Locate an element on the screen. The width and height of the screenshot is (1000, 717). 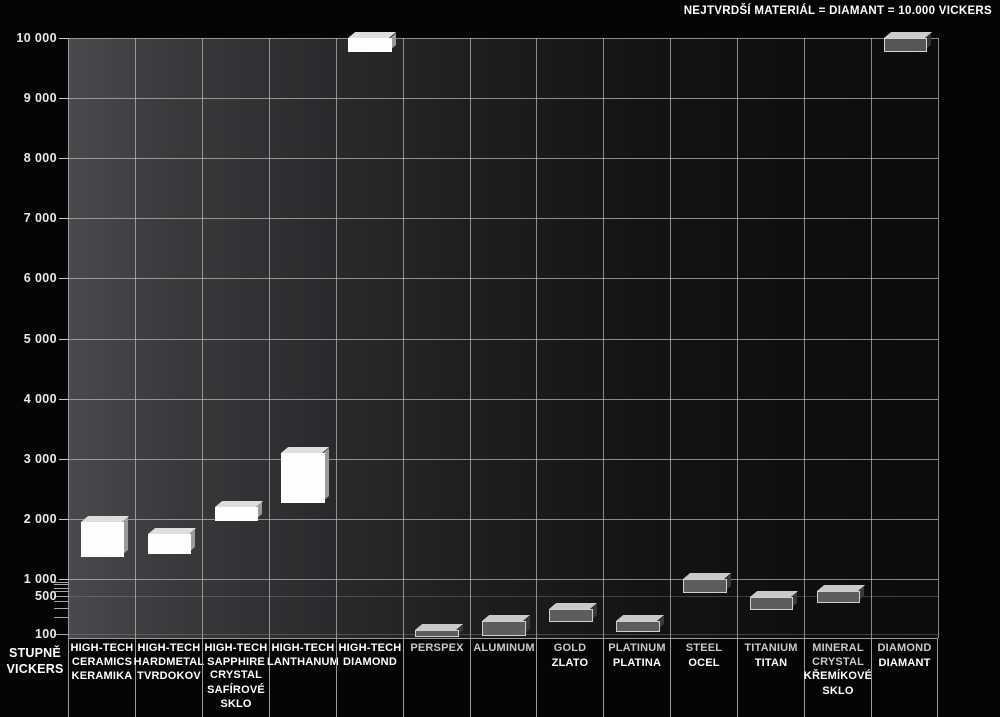
category-label-cz: OCEL is located at coordinates (704, 662).